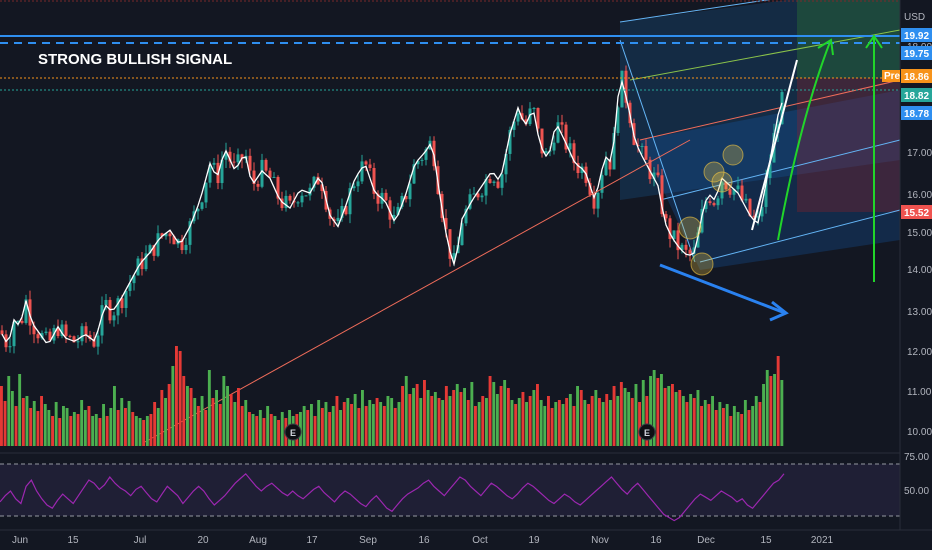  I want to click on time-tick-label: 2021, so click(822, 540).